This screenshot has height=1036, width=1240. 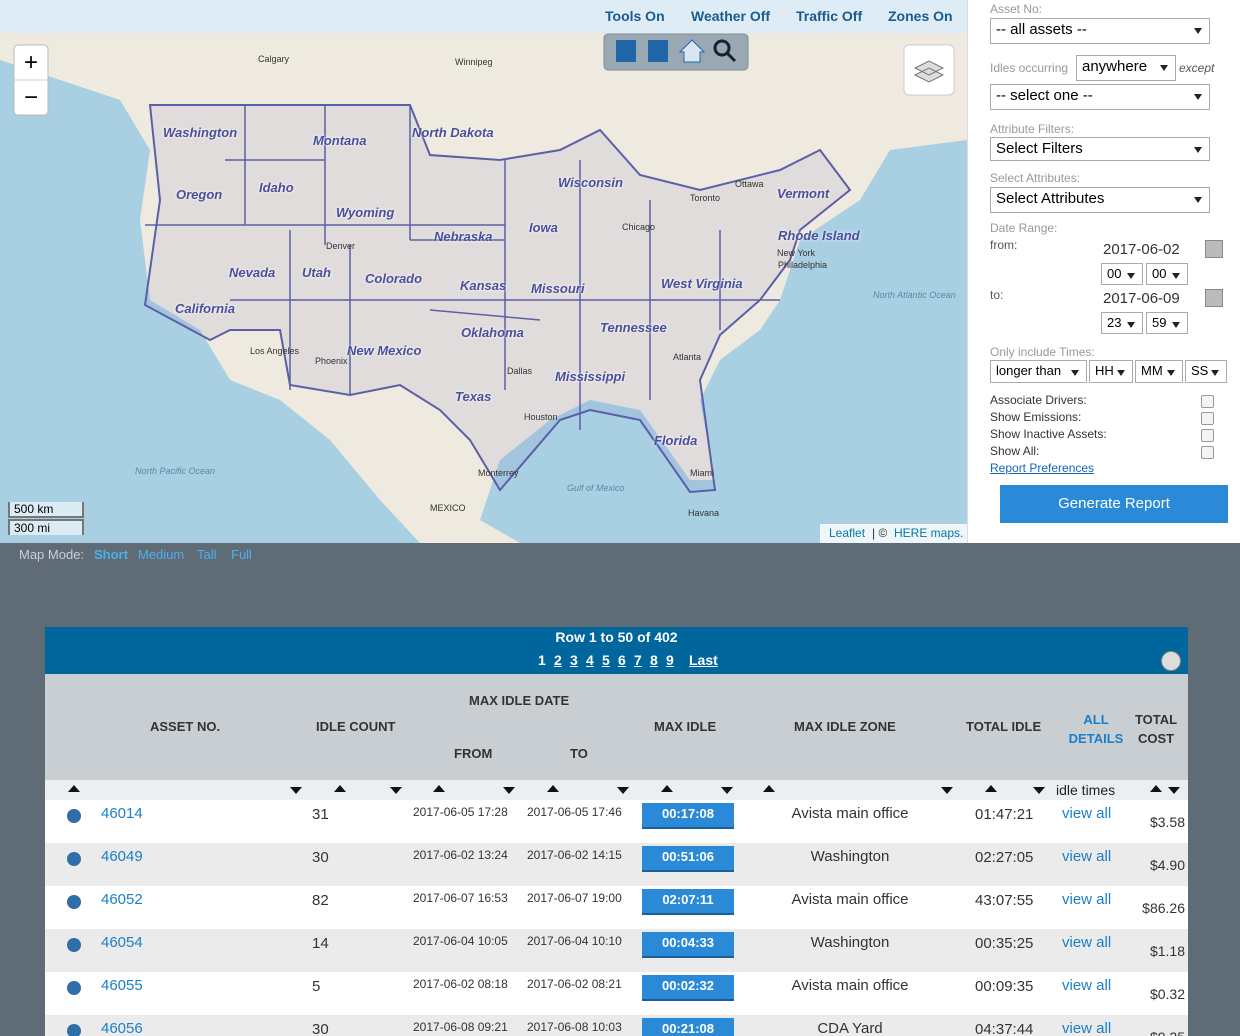 I want to click on zone-label: Utah, so click(x=316, y=272).